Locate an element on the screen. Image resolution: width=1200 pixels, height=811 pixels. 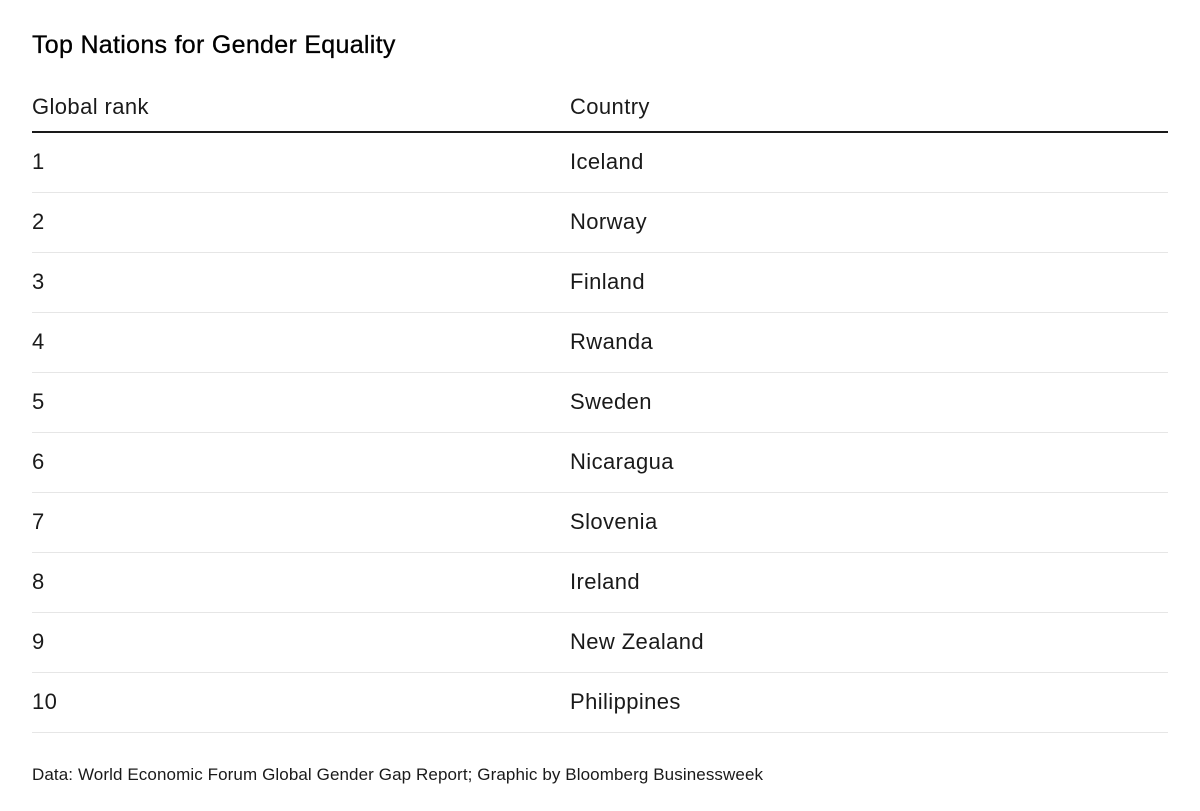
rank-cell: 6 is located at coordinates (38, 462).